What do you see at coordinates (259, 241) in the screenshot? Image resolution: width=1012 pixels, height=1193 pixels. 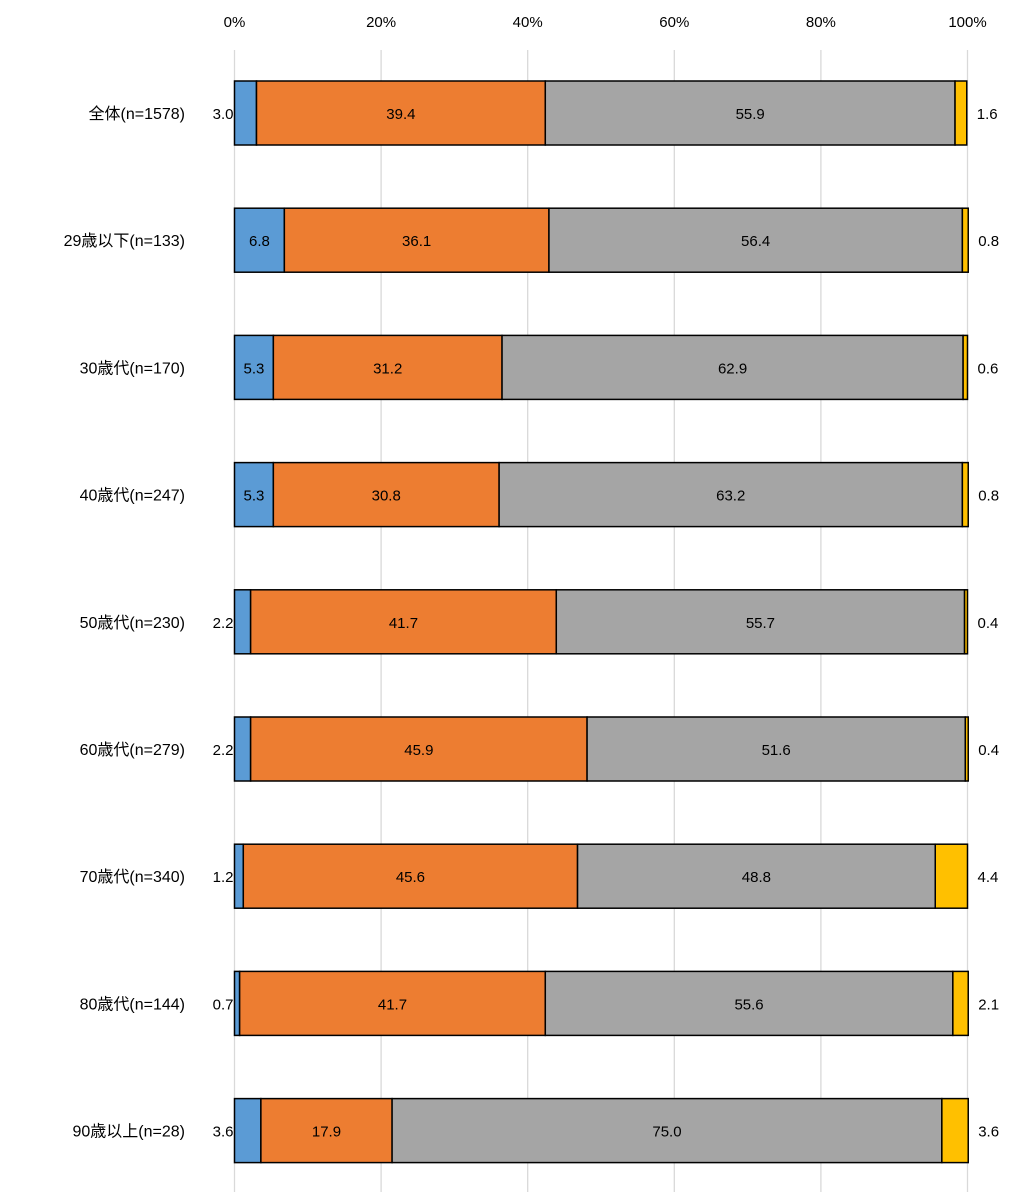 I see `data-label: 6.8` at bounding box center [259, 241].